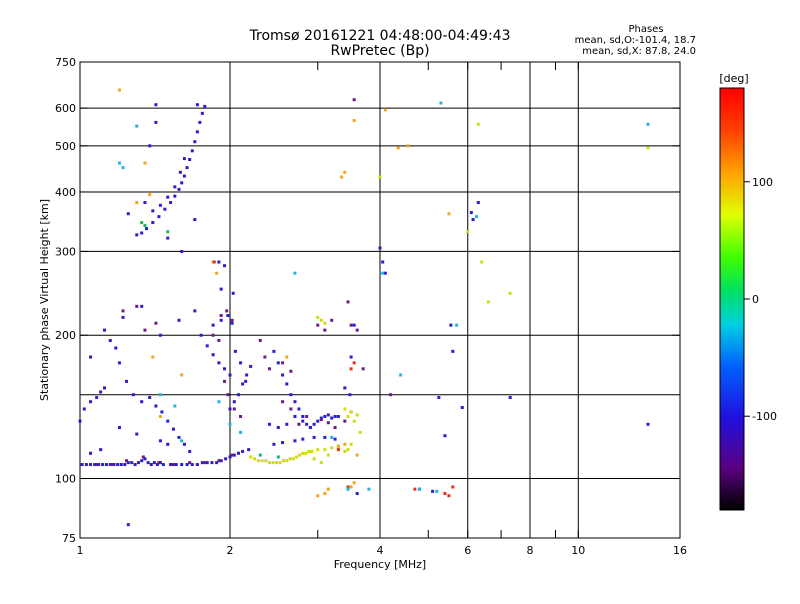 This screenshot has height=604, width=800. I want to click on x-tick-label: 16, so click(680, 550).